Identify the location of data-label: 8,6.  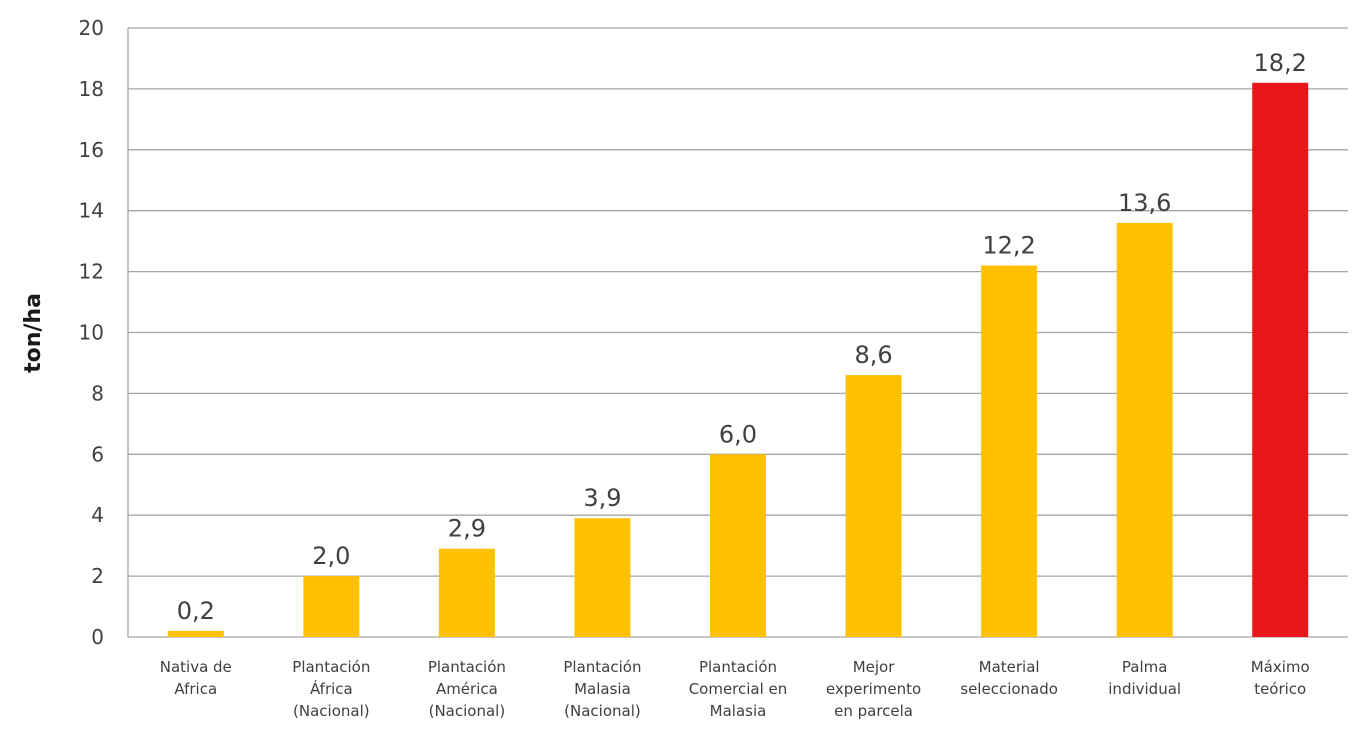
(873, 355).